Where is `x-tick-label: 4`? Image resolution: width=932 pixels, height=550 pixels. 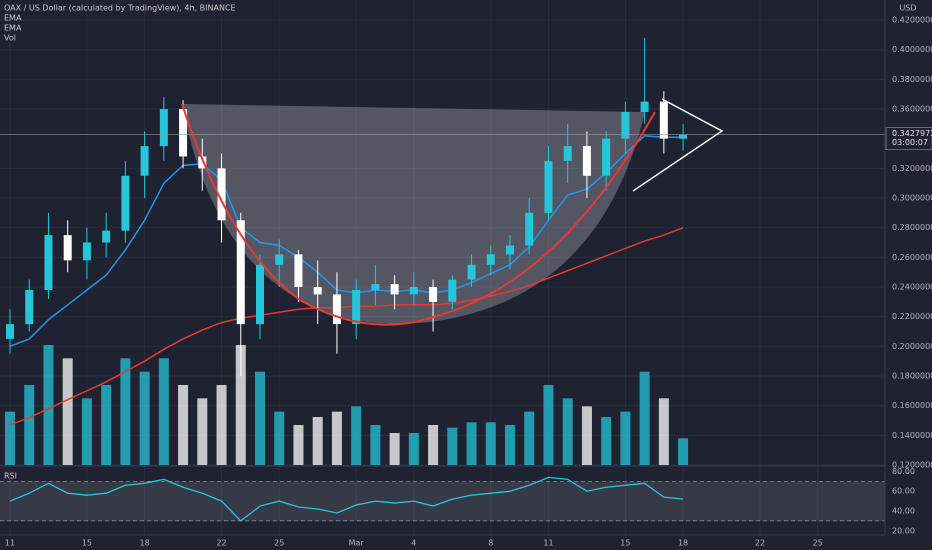 x-tick-label: 4 is located at coordinates (413, 543).